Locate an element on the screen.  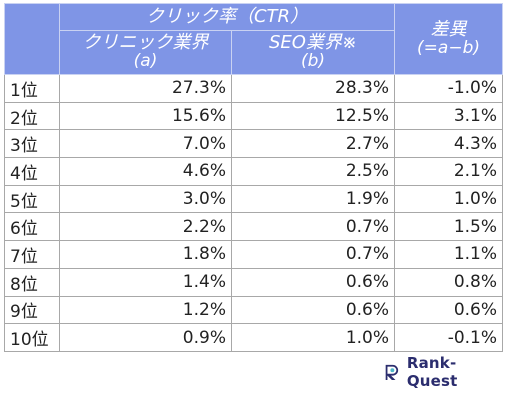
rank-cell: 6位 is located at coordinates (32, 227).